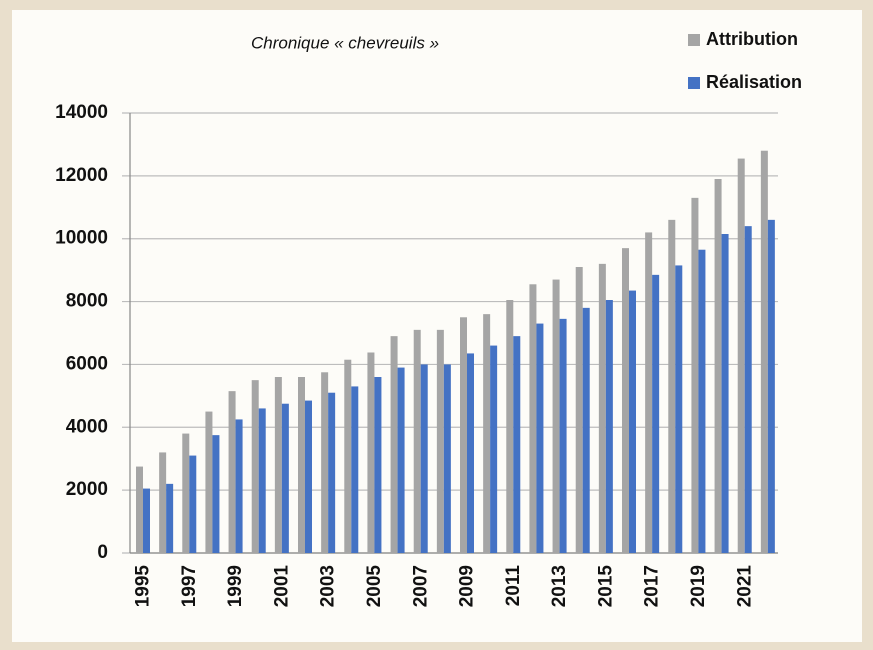 This screenshot has width=873, height=650. Describe the element at coordinates (87, 489) in the screenshot. I see `y-tick-label: 2000` at that location.